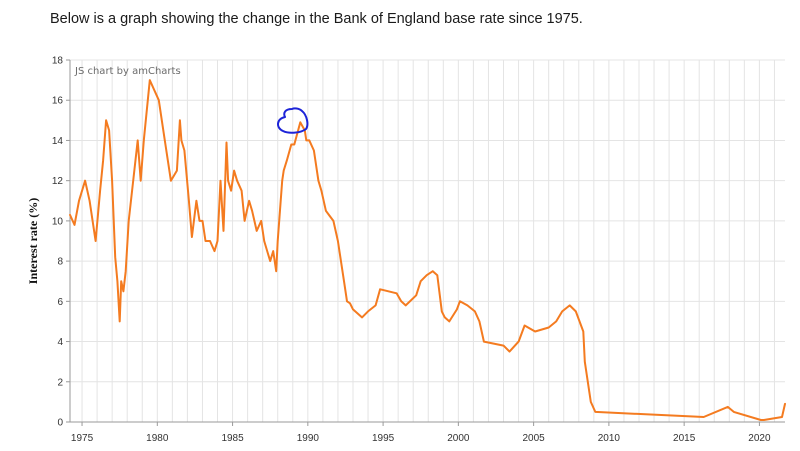  Describe the element at coordinates (383, 438) in the screenshot. I see `x-tick-label: 1995` at that location.